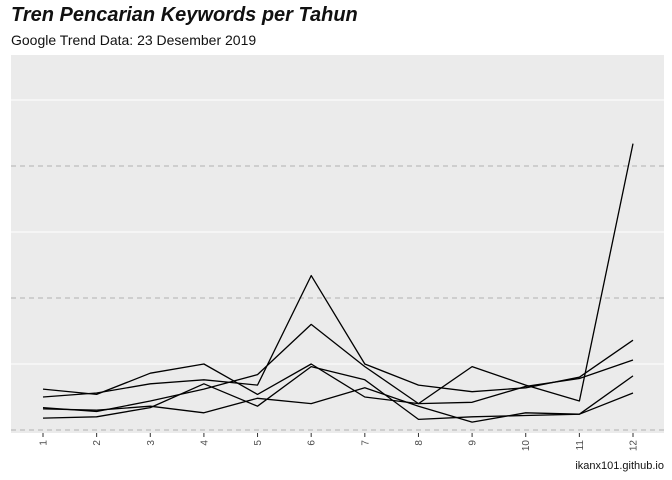 This screenshot has width=672, height=480. Describe the element at coordinates (204, 443) in the screenshot. I see `x-tick-label: 4` at that location.